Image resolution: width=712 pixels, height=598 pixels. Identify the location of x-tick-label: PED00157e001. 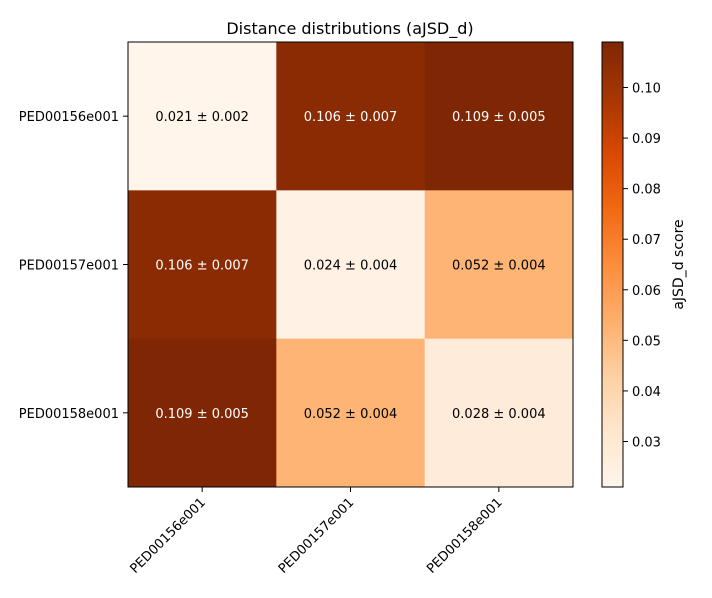
(316, 535).